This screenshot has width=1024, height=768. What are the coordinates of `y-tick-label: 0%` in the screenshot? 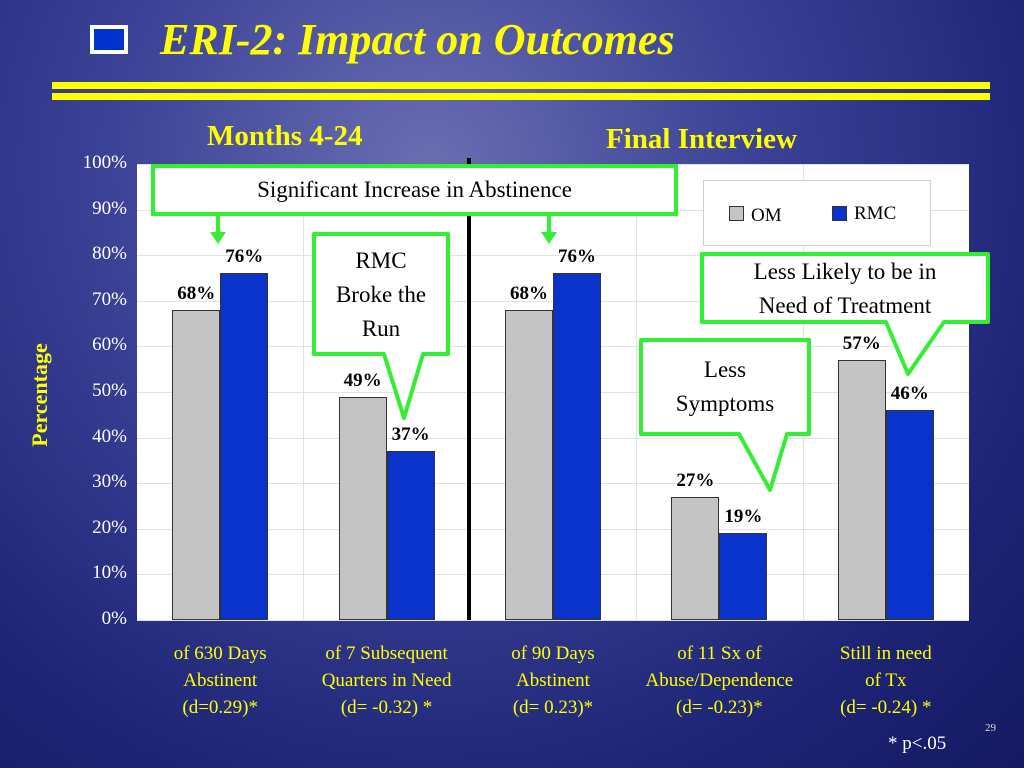 It's located at (114, 618).